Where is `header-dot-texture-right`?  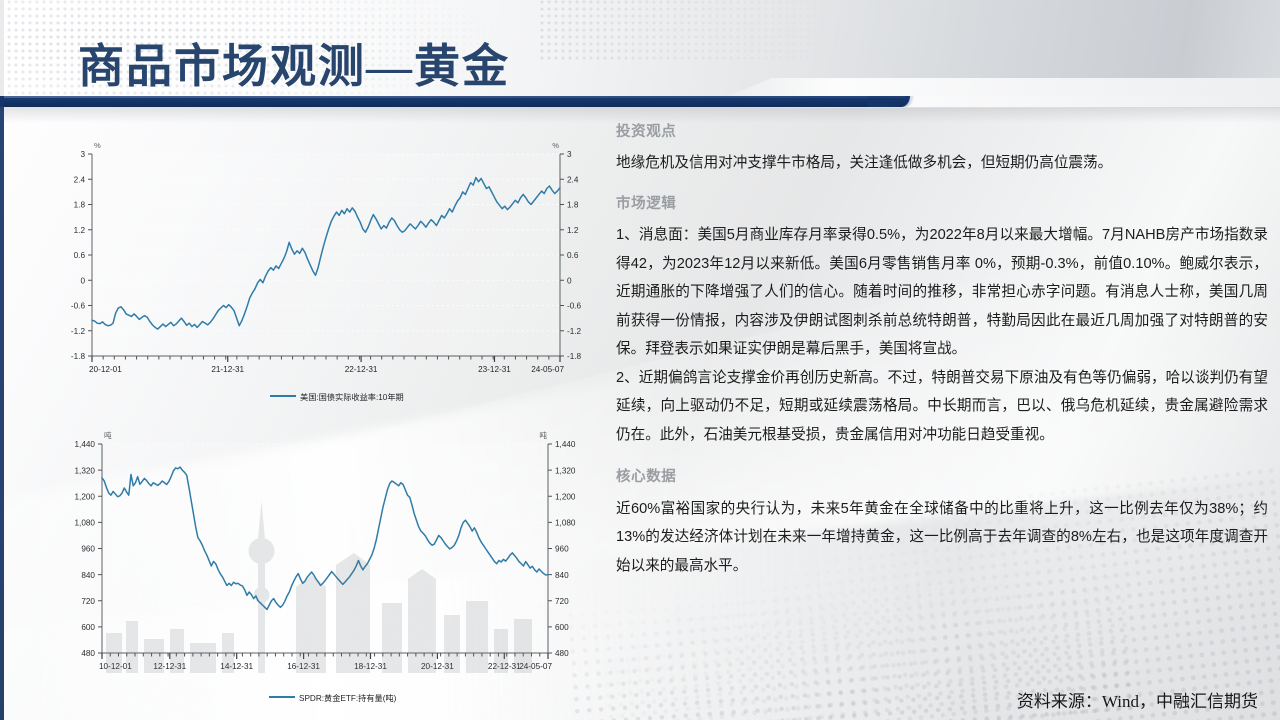
header-dot-texture-right is located at coordinates (750, 30).